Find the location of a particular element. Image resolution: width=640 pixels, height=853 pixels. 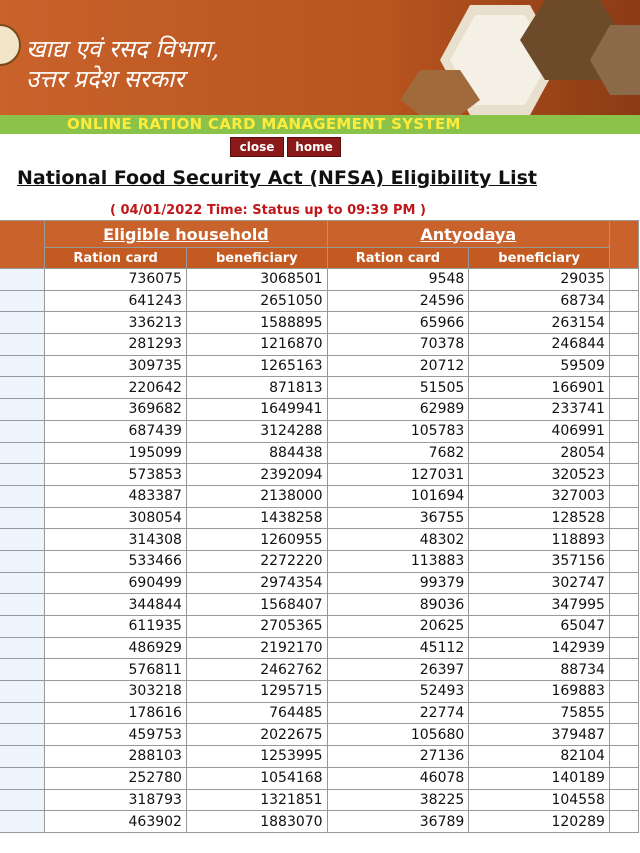

data-row: 459753 2022675 105680 379487 is located at coordinates (320, 735).